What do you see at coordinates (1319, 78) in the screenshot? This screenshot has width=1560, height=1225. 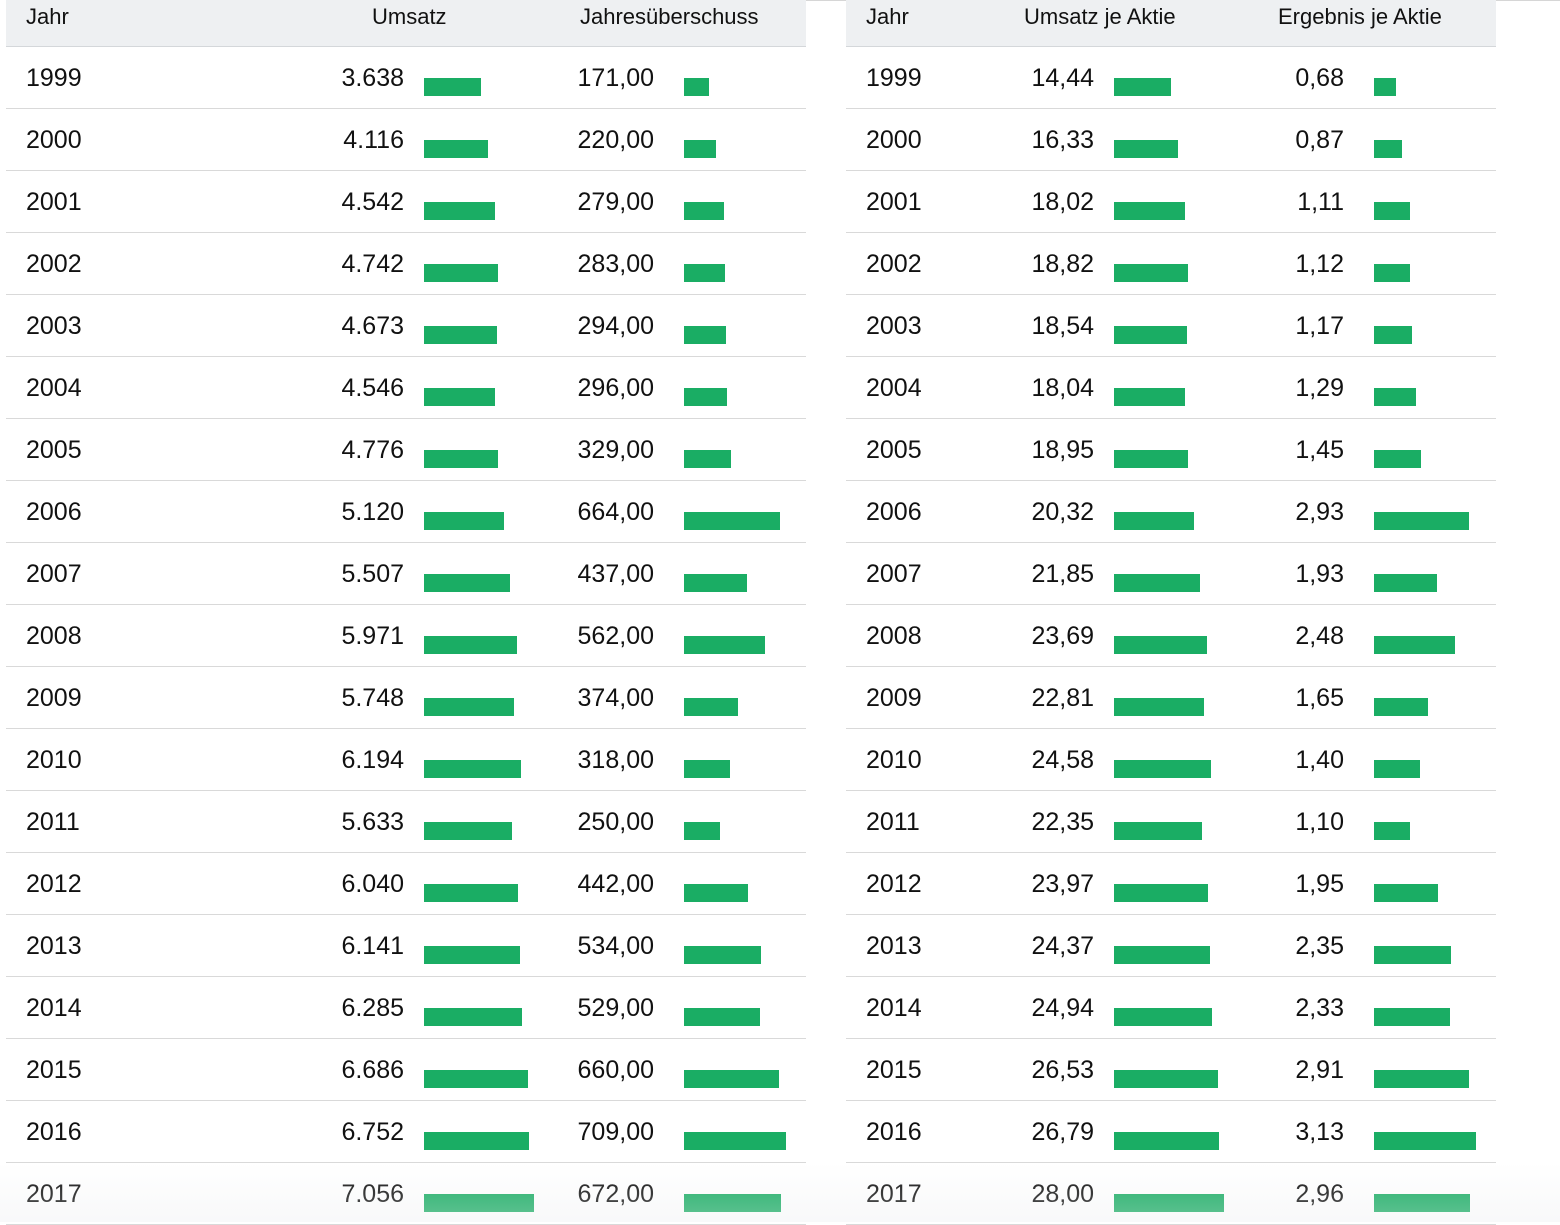 I see `value-cell: 0,68` at bounding box center [1319, 78].